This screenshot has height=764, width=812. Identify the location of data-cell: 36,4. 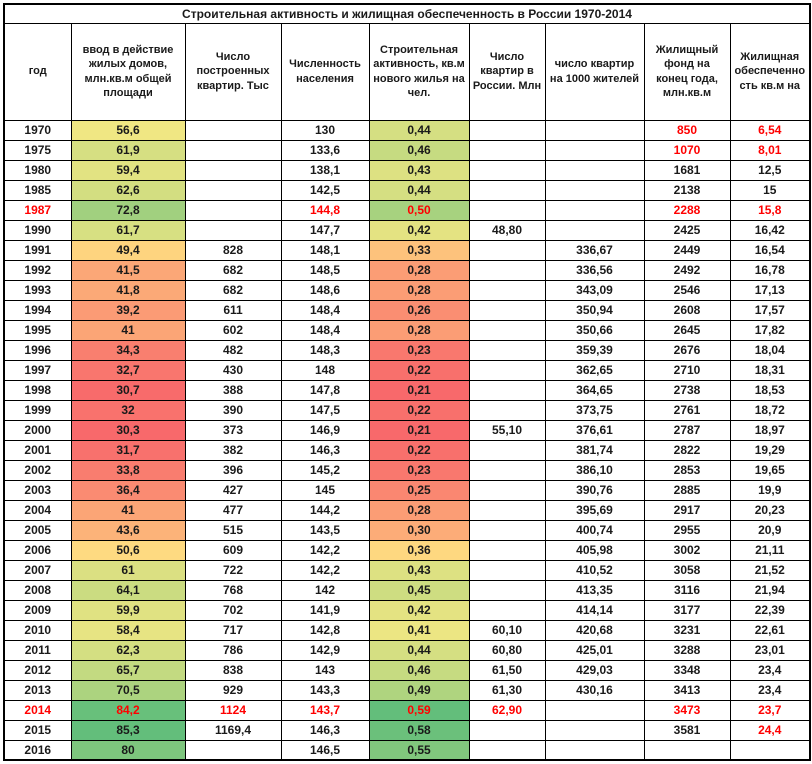
(128, 490).